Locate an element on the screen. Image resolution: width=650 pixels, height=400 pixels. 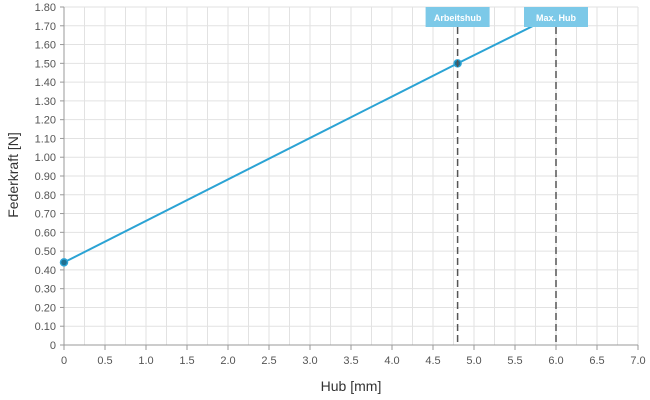
x-tick-label: 6.0 is located at coordinates (555, 361).